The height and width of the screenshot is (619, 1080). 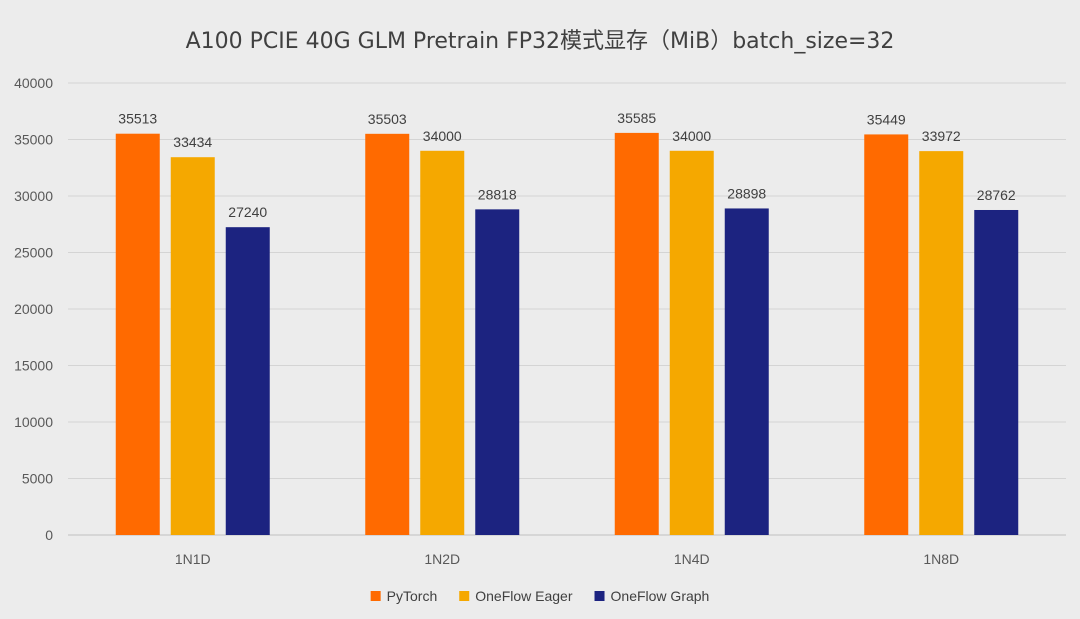 I want to click on legend-item-oneflow-eager: OneFlow Eager, so click(x=516, y=596).